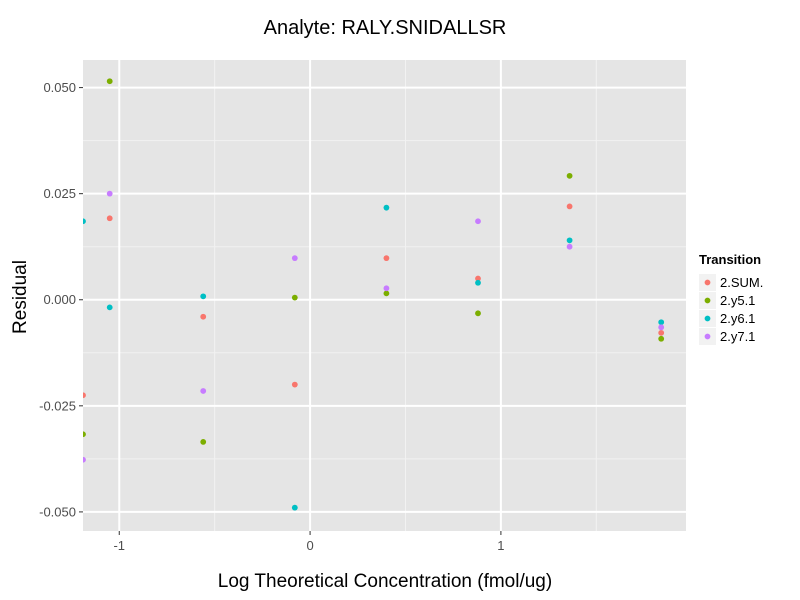  Describe the element at coordinates (741, 282) in the screenshot. I see `legend-label: 2.SUM.` at that location.